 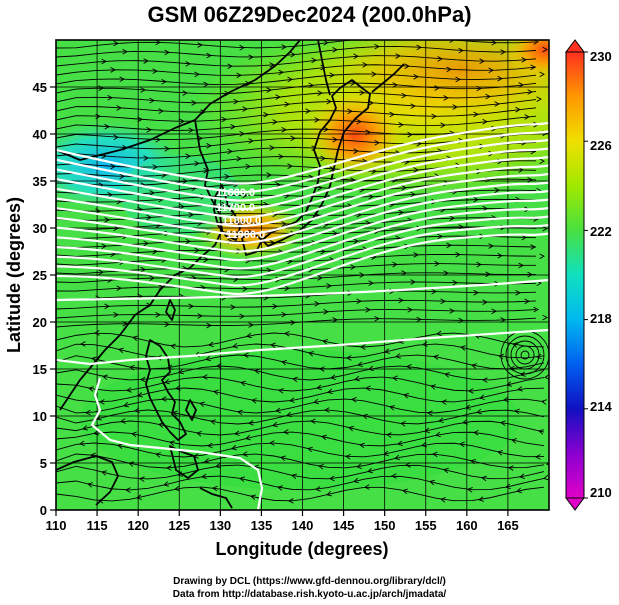 I want to click on colorbar-label: 222, so click(x=601, y=231).